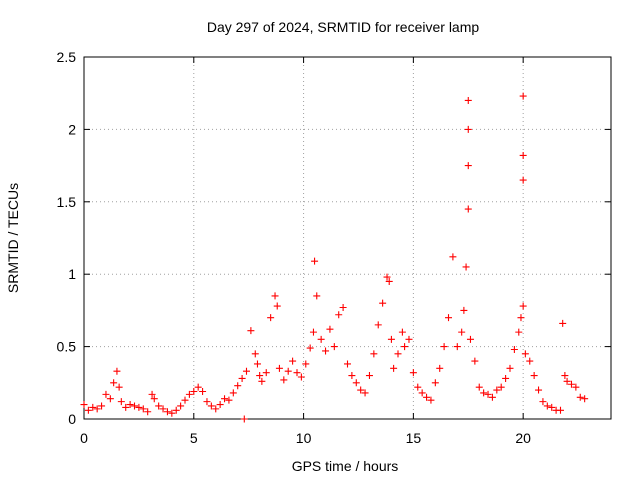 The height and width of the screenshot is (480, 640). What do you see at coordinates (67, 57) in the screenshot?
I see `y-tick-label: 2.5` at bounding box center [67, 57].